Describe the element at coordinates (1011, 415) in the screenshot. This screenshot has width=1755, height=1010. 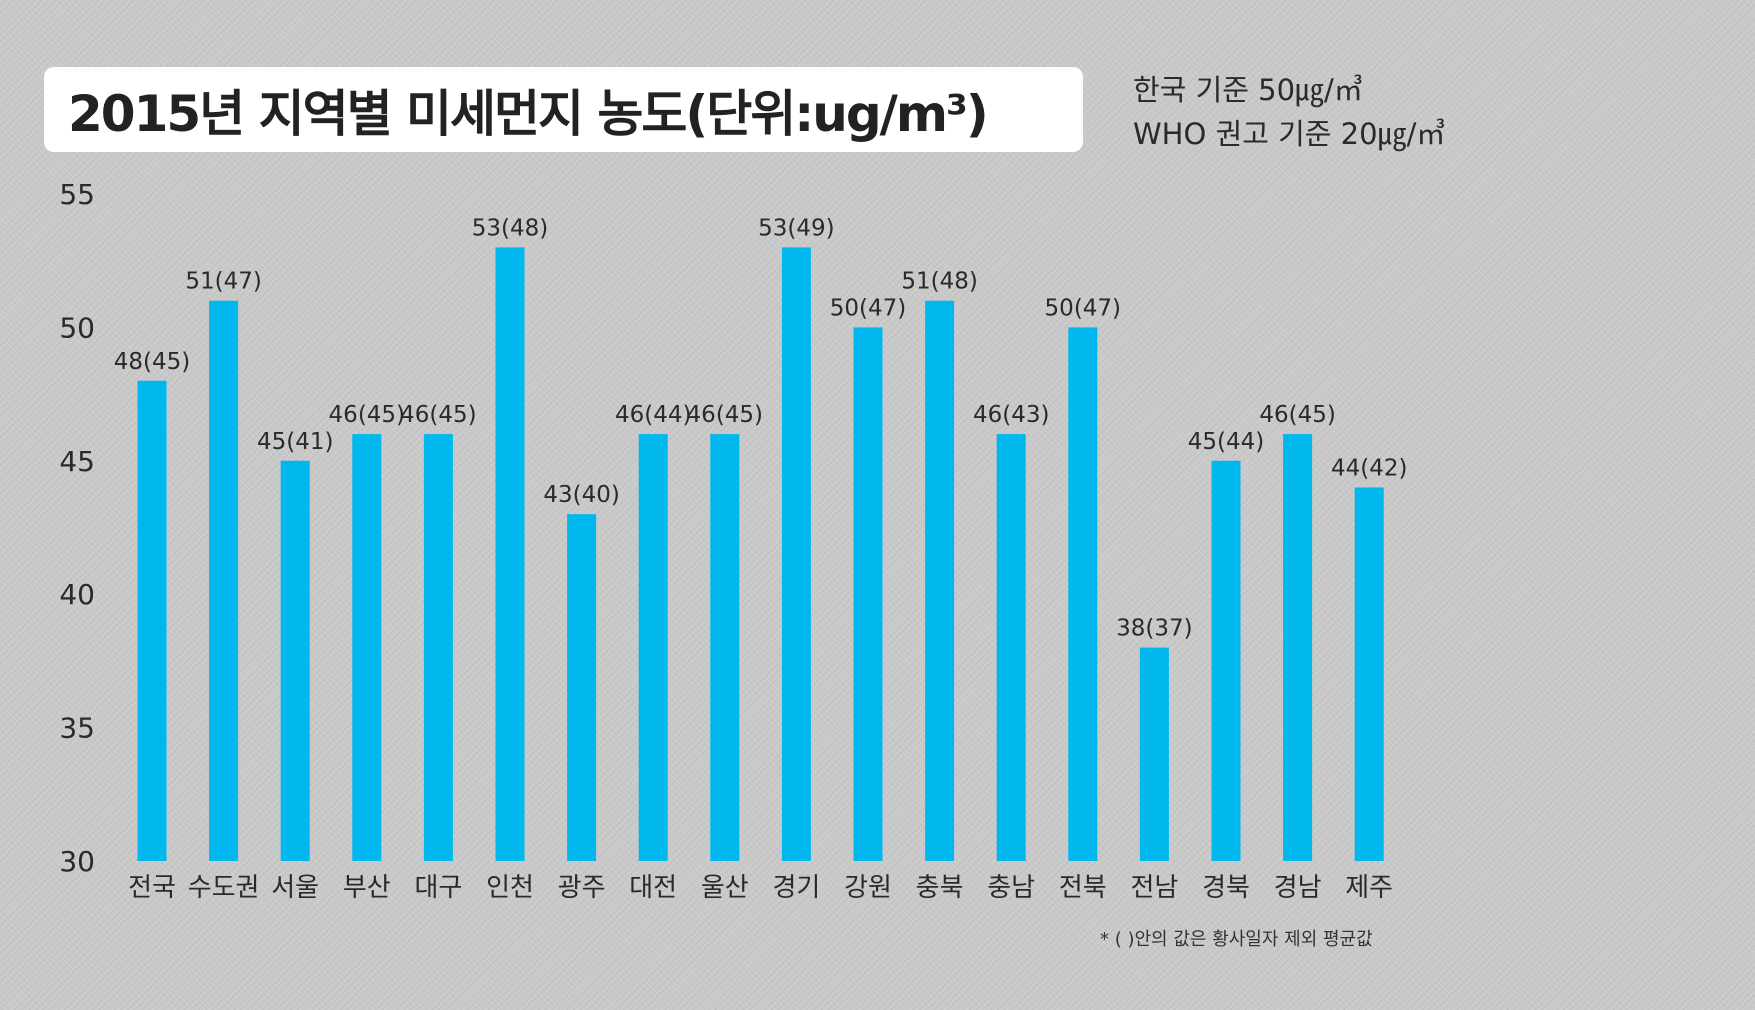
I see `data-label: 46(43)` at that location.